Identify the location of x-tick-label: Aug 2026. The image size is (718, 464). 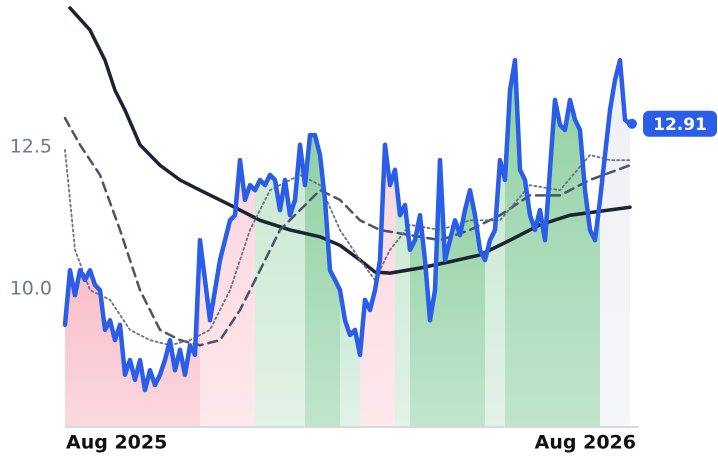
(585, 443).